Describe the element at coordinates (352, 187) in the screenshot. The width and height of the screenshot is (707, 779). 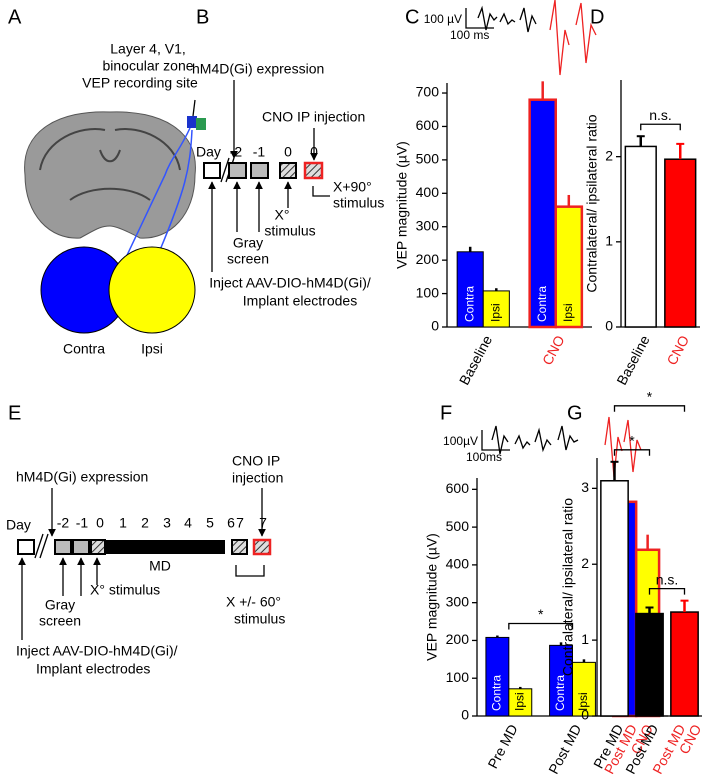
I see `stim-label: X+90°` at that location.